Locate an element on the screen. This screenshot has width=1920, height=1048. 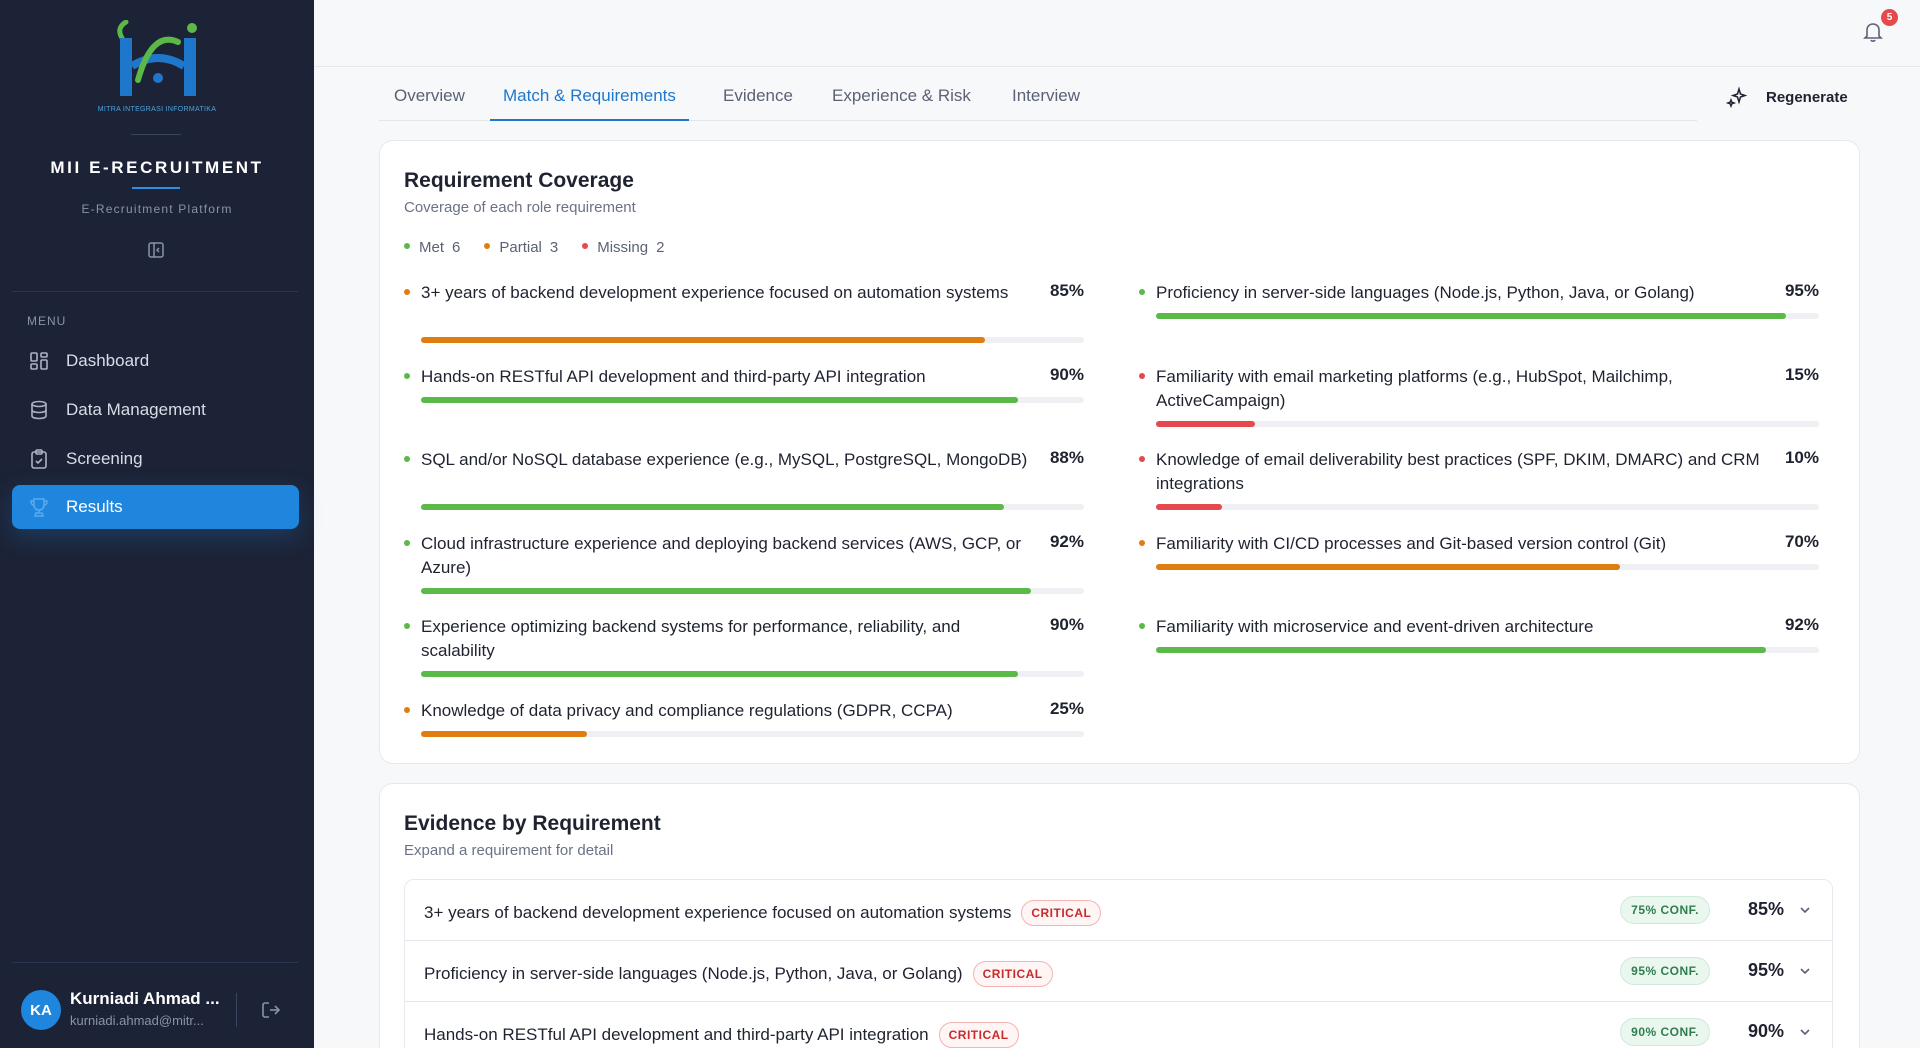
requirement-percent: 95% is located at coordinates (1801, 290).